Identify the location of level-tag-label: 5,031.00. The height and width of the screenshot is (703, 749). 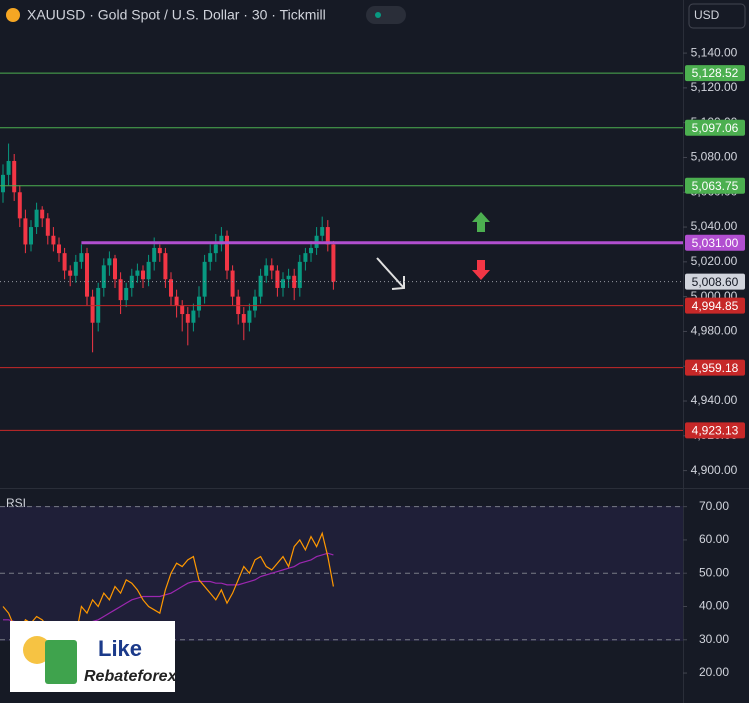
(715, 243).